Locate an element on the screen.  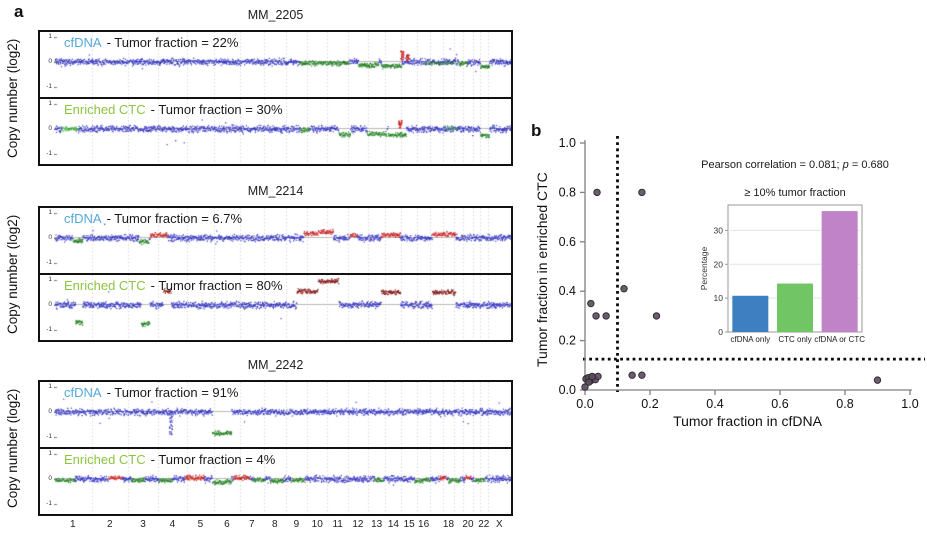
tumor-fraction-text: - Tumor fraction = 22% is located at coordinates (172, 42).